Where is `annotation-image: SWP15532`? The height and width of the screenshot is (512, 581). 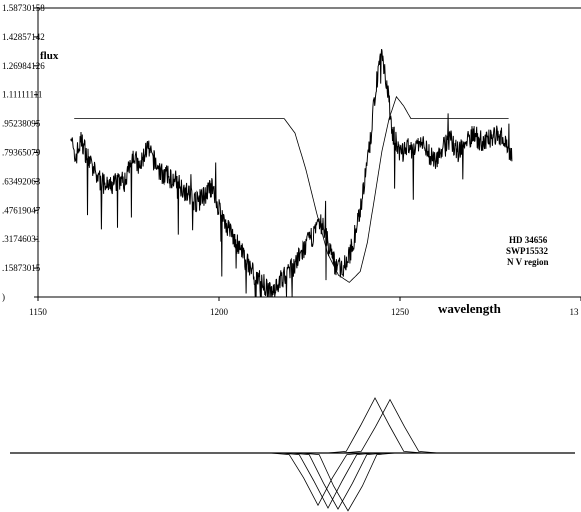 annotation-image: SWP15532 is located at coordinates (527, 251).